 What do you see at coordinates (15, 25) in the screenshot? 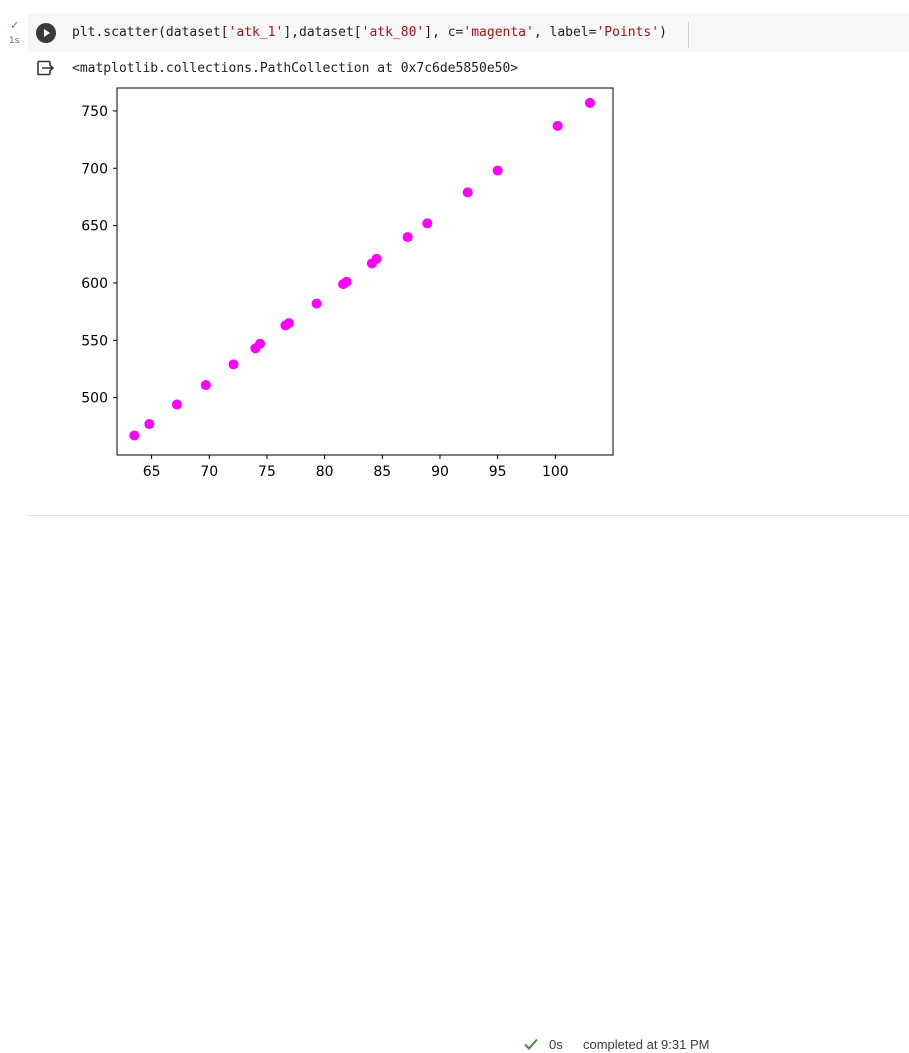
I see `check-icon: ✓` at bounding box center [15, 25].